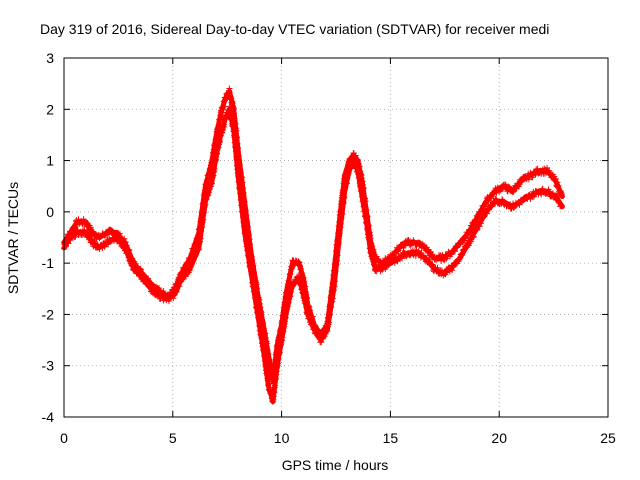  I want to click on x-tick-label: 15, so click(391, 438).